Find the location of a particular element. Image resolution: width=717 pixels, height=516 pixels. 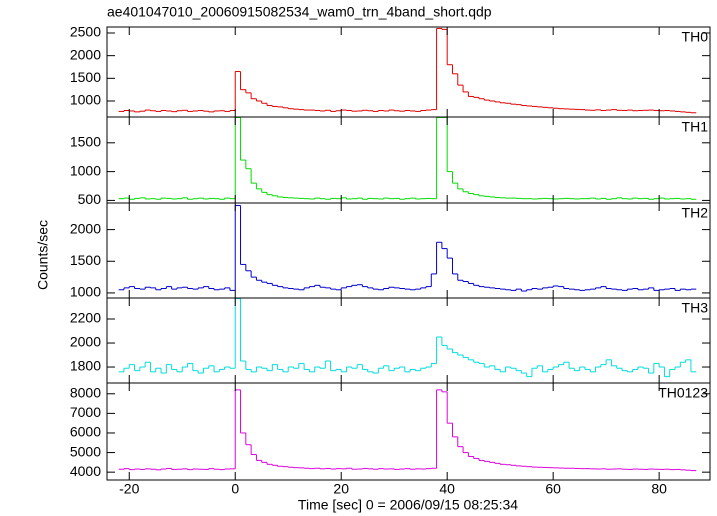

panel-label: TH1 is located at coordinates (695, 127).